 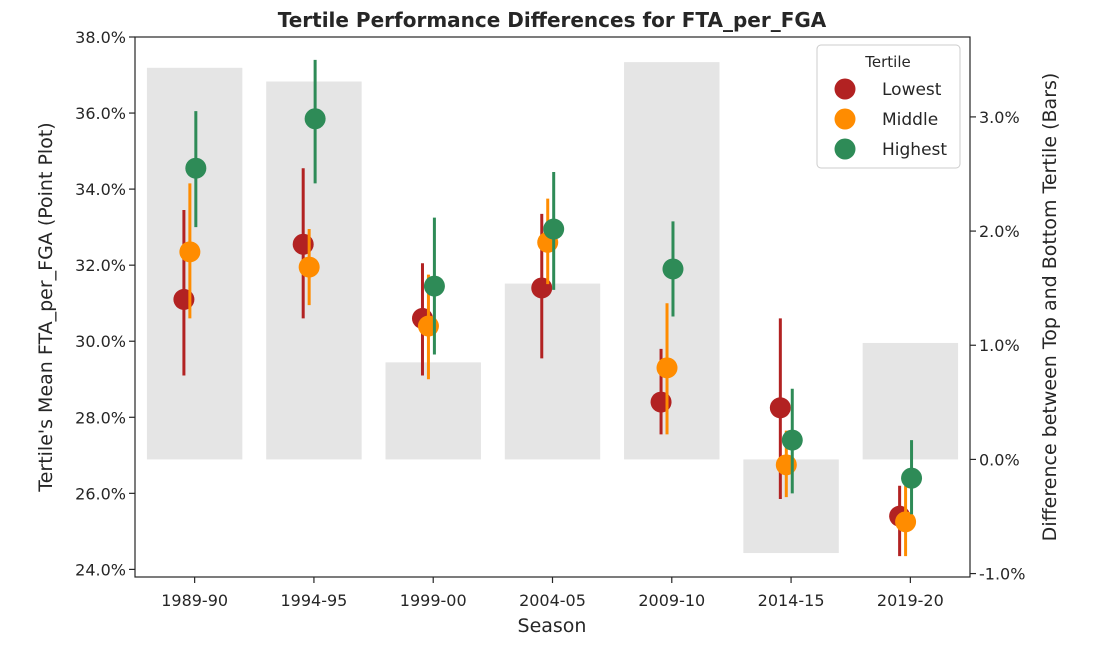 What do you see at coordinates (100, 37) in the screenshot?
I see `left-tick-label: 38.0%` at bounding box center [100, 37].